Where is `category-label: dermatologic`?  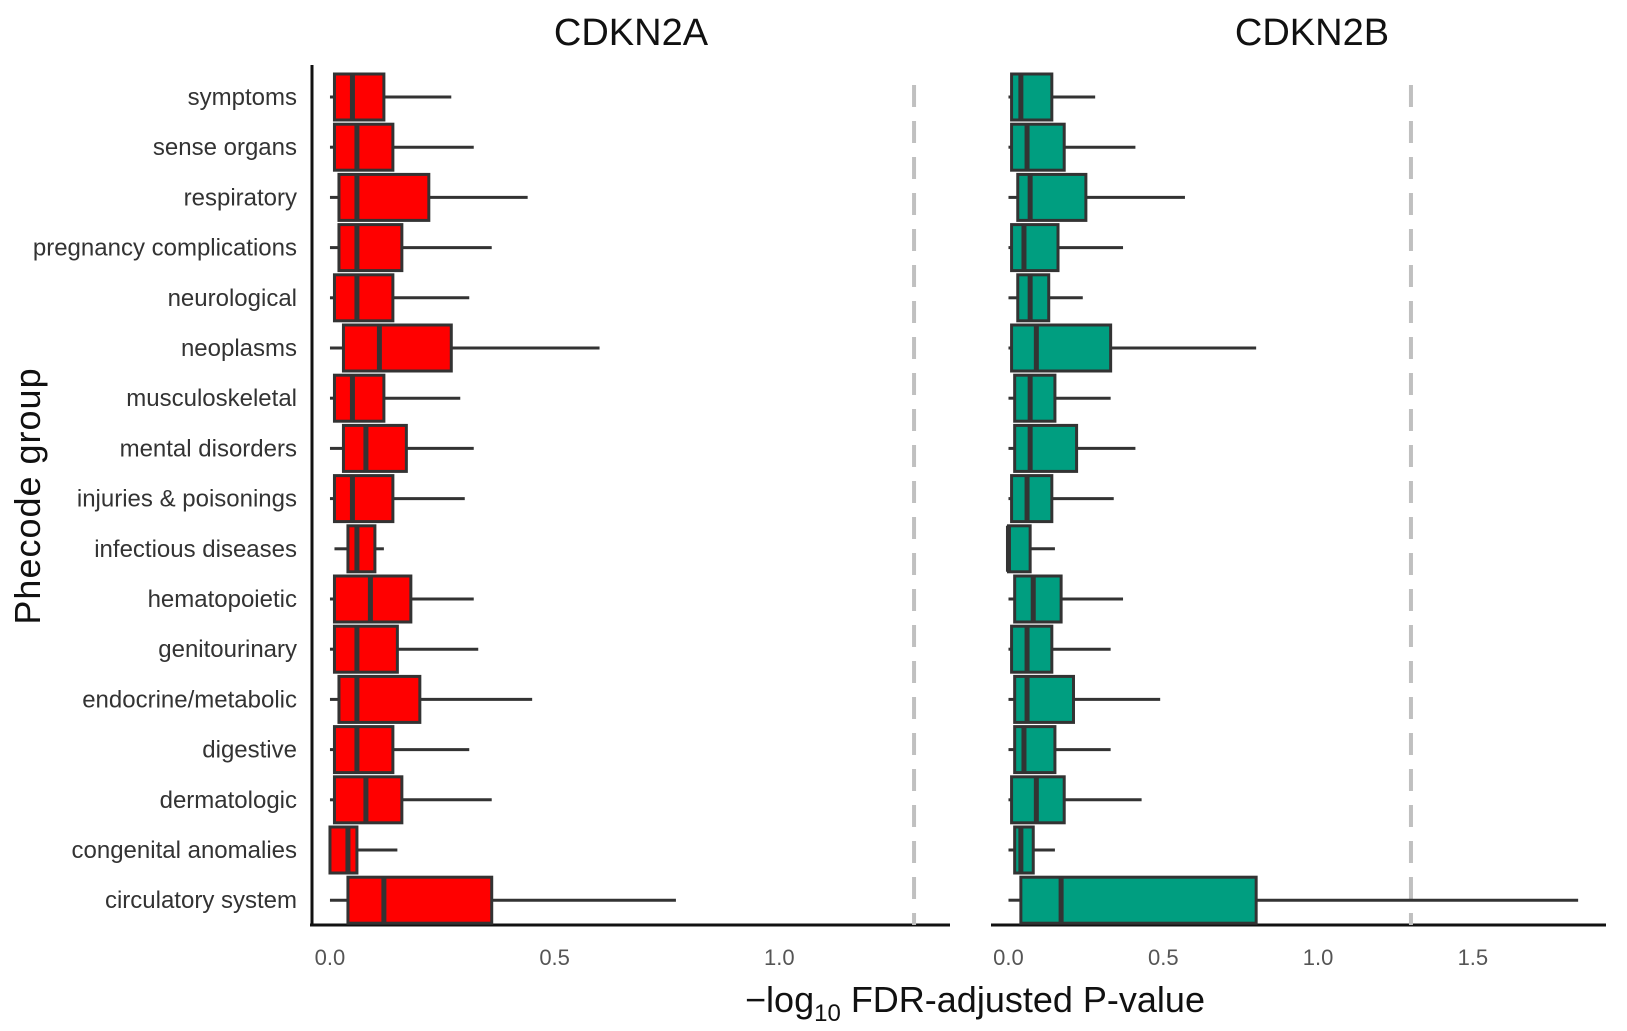
category-label: dermatologic is located at coordinates (228, 800).